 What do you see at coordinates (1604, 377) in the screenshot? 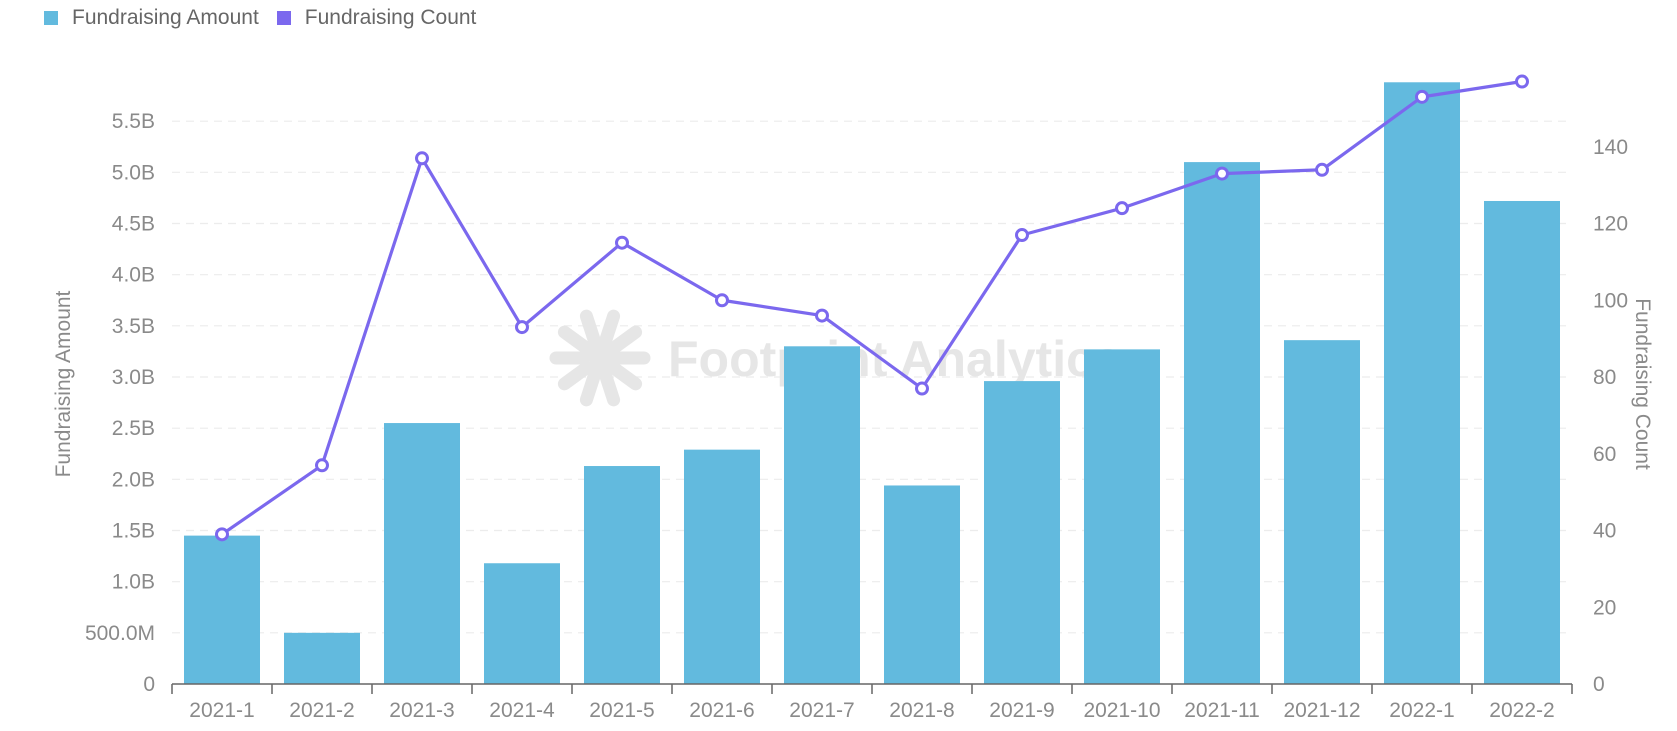
I see `y-tick-label-right: 80` at bounding box center [1604, 377].